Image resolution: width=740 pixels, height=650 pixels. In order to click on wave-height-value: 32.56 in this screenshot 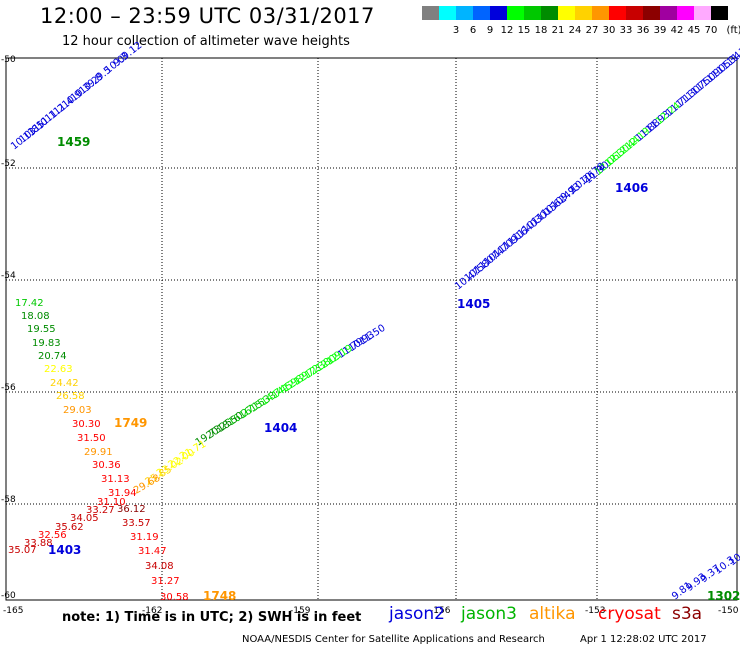, I will do `click(52, 535)`.